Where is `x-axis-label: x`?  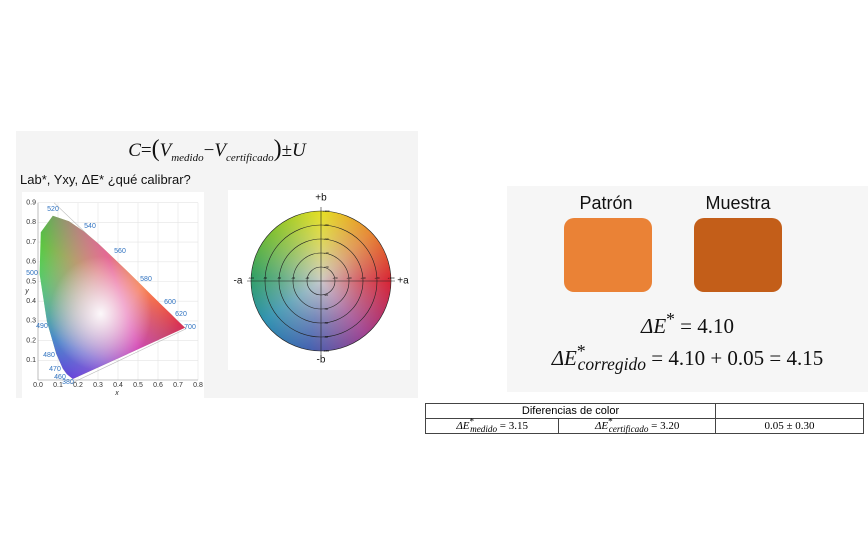
x-axis-label: x is located at coordinates (116, 393).